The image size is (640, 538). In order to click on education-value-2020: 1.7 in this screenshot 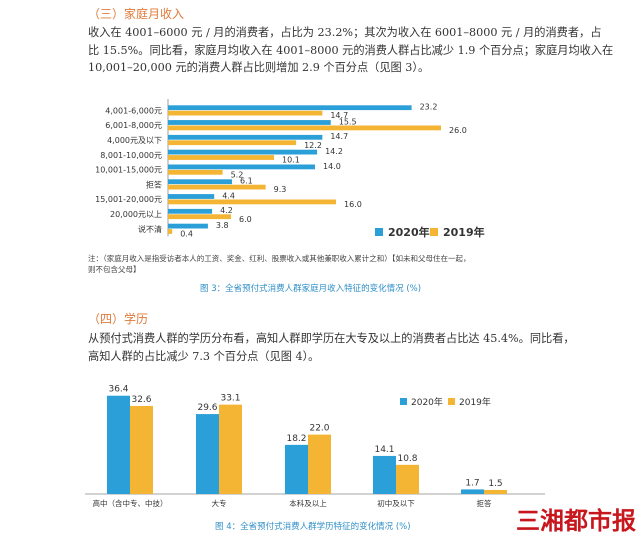, I will do `click(472, 483)`.